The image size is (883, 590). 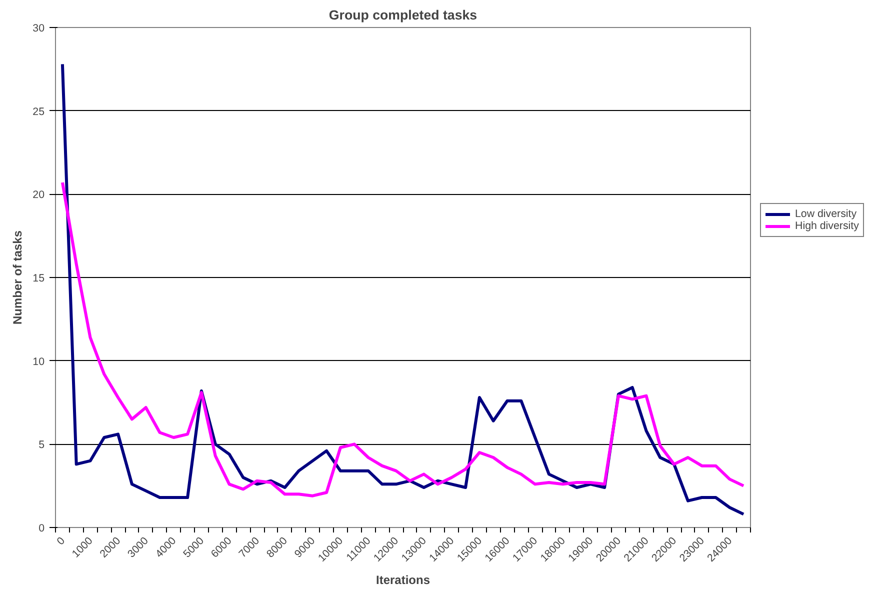 What do you see at coordinates (41, 445) in the screenshot?
I see `y-tick-label: 5` at bounding box center [41, 445].